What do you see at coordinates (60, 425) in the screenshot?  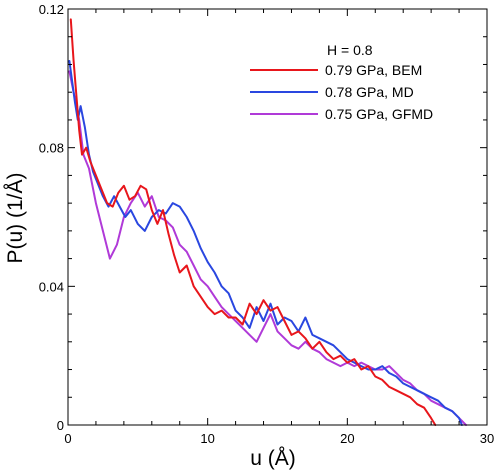 I see `y-tick-label: 0` at bounding box center [60, 425].